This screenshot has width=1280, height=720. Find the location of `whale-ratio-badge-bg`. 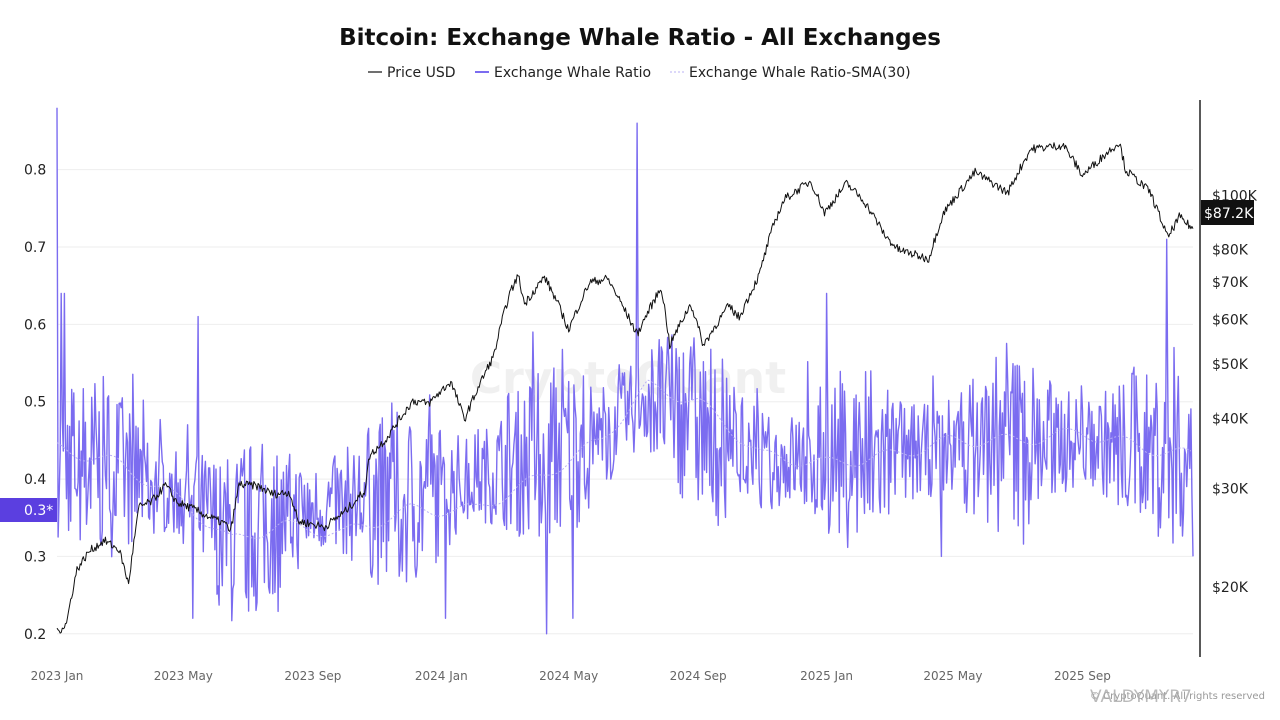

whale-ratio-badge-bg is located at coordinates (28, 510).